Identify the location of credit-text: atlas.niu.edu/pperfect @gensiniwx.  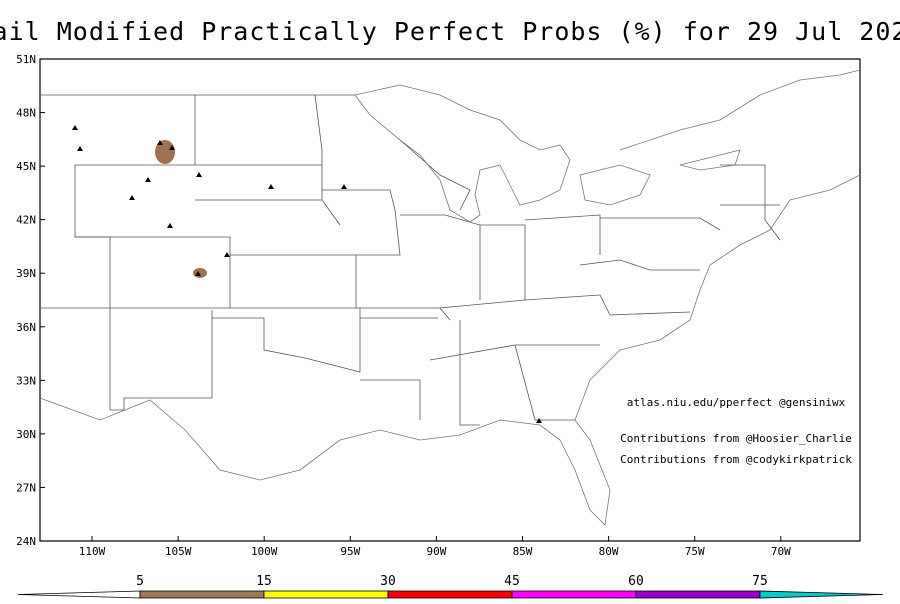
(736, 402).